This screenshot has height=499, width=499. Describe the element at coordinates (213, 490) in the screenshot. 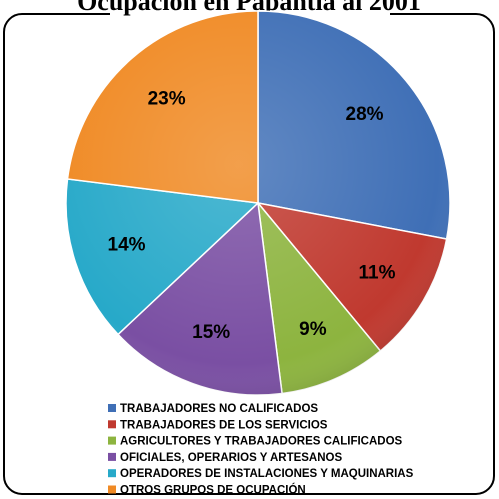

I see `legend-label: OTROS GRUPOS DE OCUPACIÓN` at that location.